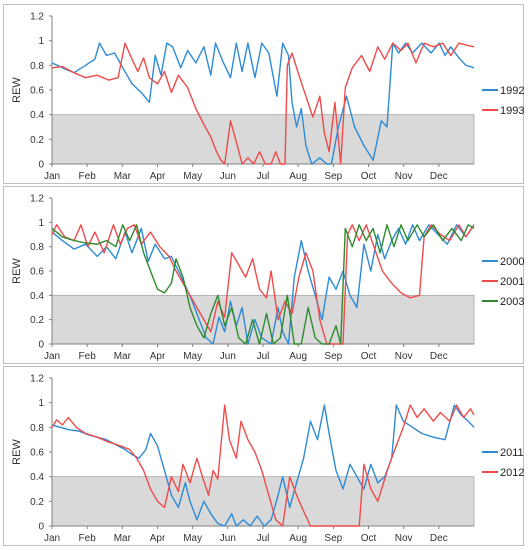 This screenshot has height=550, width=528. Describe the element at coordinates (512, 111) in the screenshot. I see `legend-label: 1993` at that location.